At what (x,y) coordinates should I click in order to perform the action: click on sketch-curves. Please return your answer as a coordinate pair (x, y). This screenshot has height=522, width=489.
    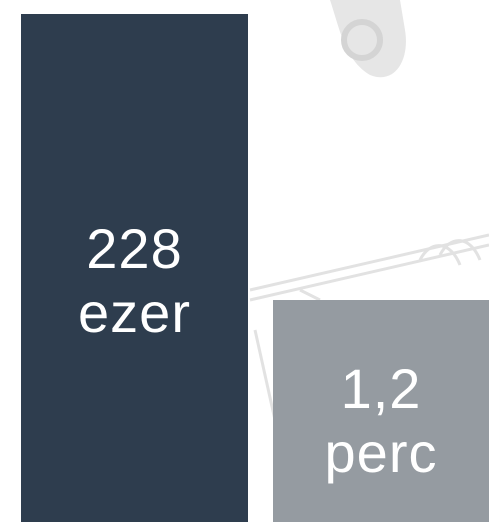
    Looking at the image, I should click on (450, 252).